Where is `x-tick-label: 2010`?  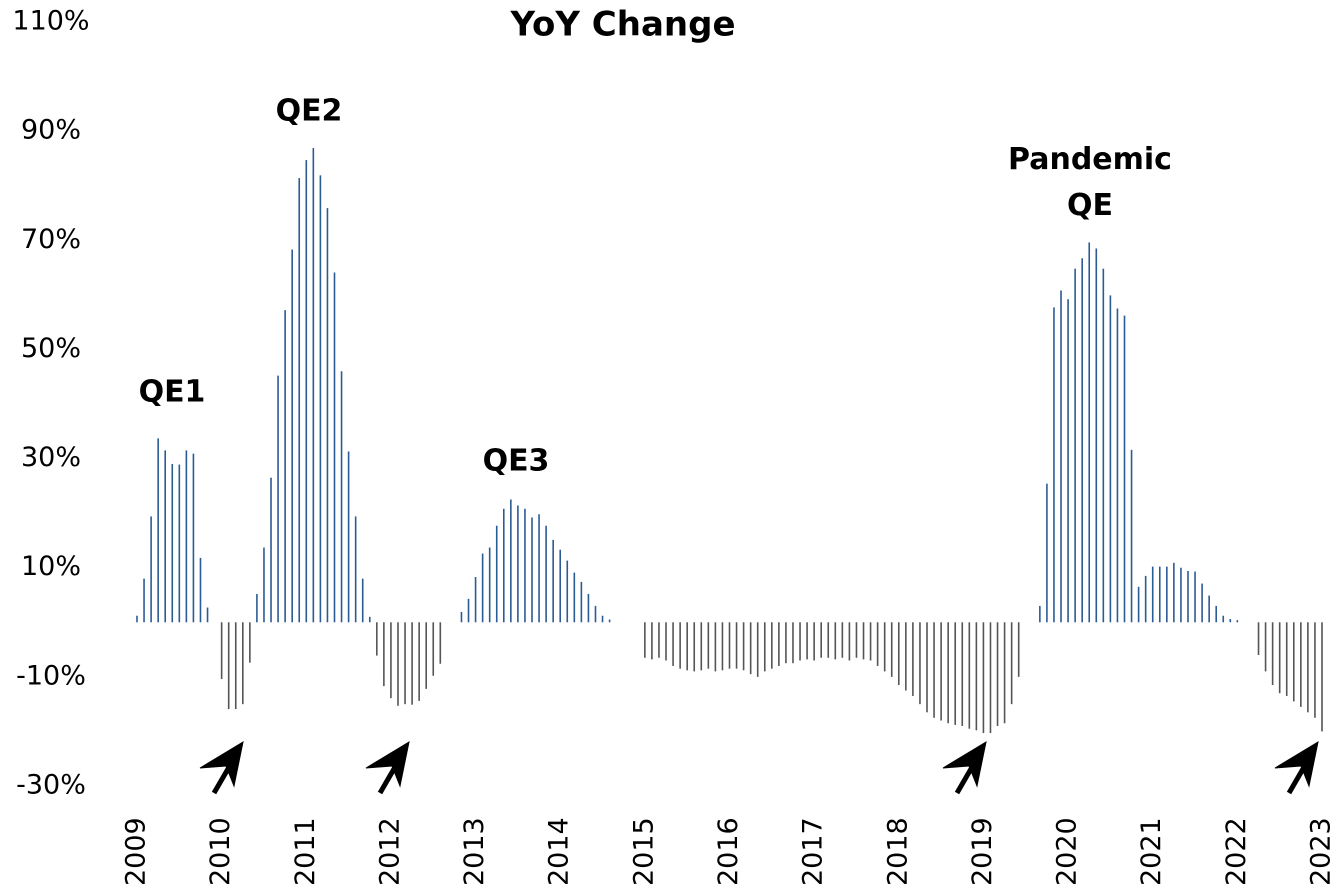
x-tick-label: 2010 is located at coordinates (220, 851).